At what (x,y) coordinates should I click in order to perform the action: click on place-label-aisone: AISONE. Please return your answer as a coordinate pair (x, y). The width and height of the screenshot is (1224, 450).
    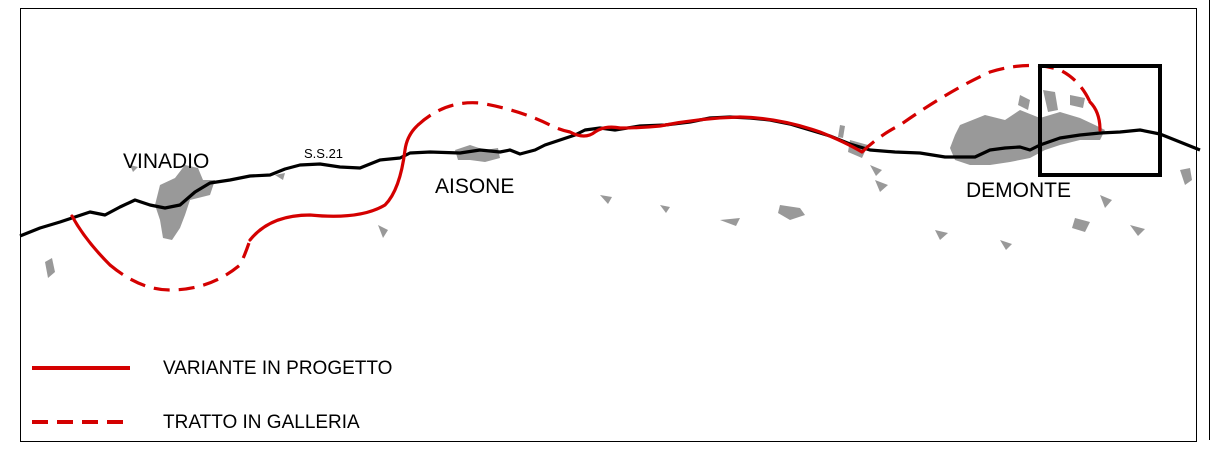
    Looking at the image, I should click on (474, 186).